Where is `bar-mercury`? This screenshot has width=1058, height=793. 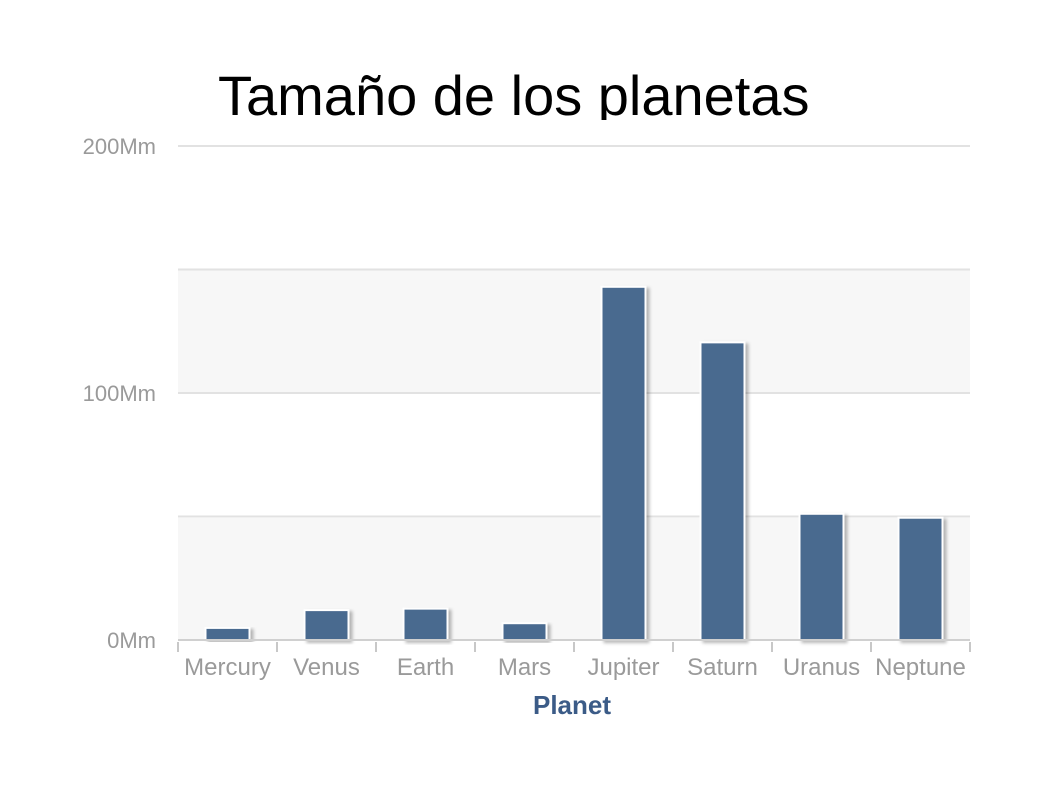 bar-mercury is located at coordinates (227, 633).